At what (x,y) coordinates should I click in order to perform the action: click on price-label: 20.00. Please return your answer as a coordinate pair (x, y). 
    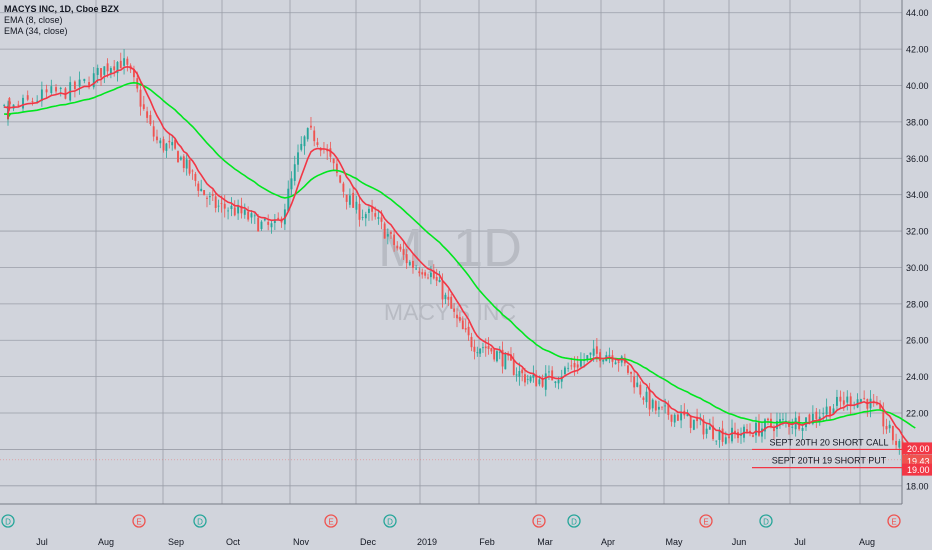
    Looking at the image, I should click on (917, 448).